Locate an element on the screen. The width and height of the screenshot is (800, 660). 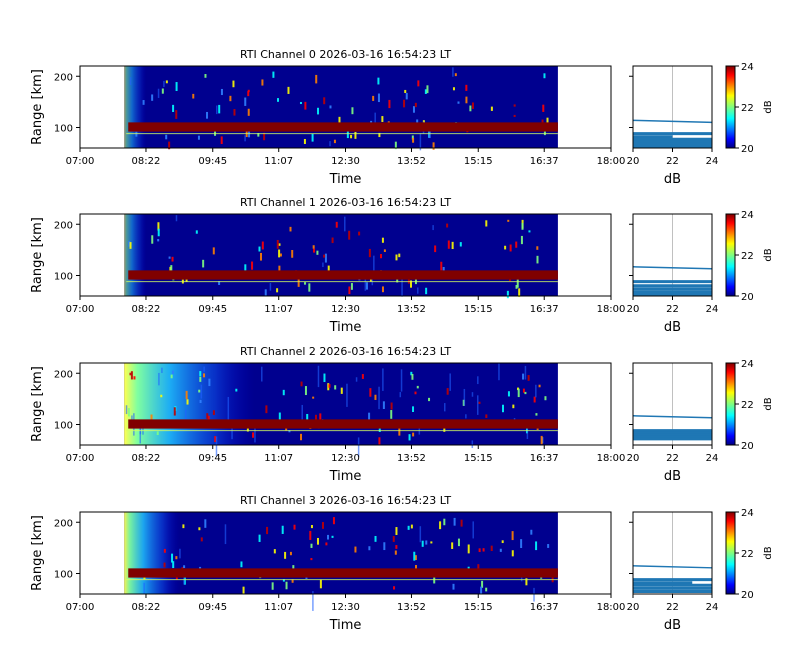
panel-title: RTI Channel 0 2026-03-16 16:54:23 LT is located at coordinates (345, 54).